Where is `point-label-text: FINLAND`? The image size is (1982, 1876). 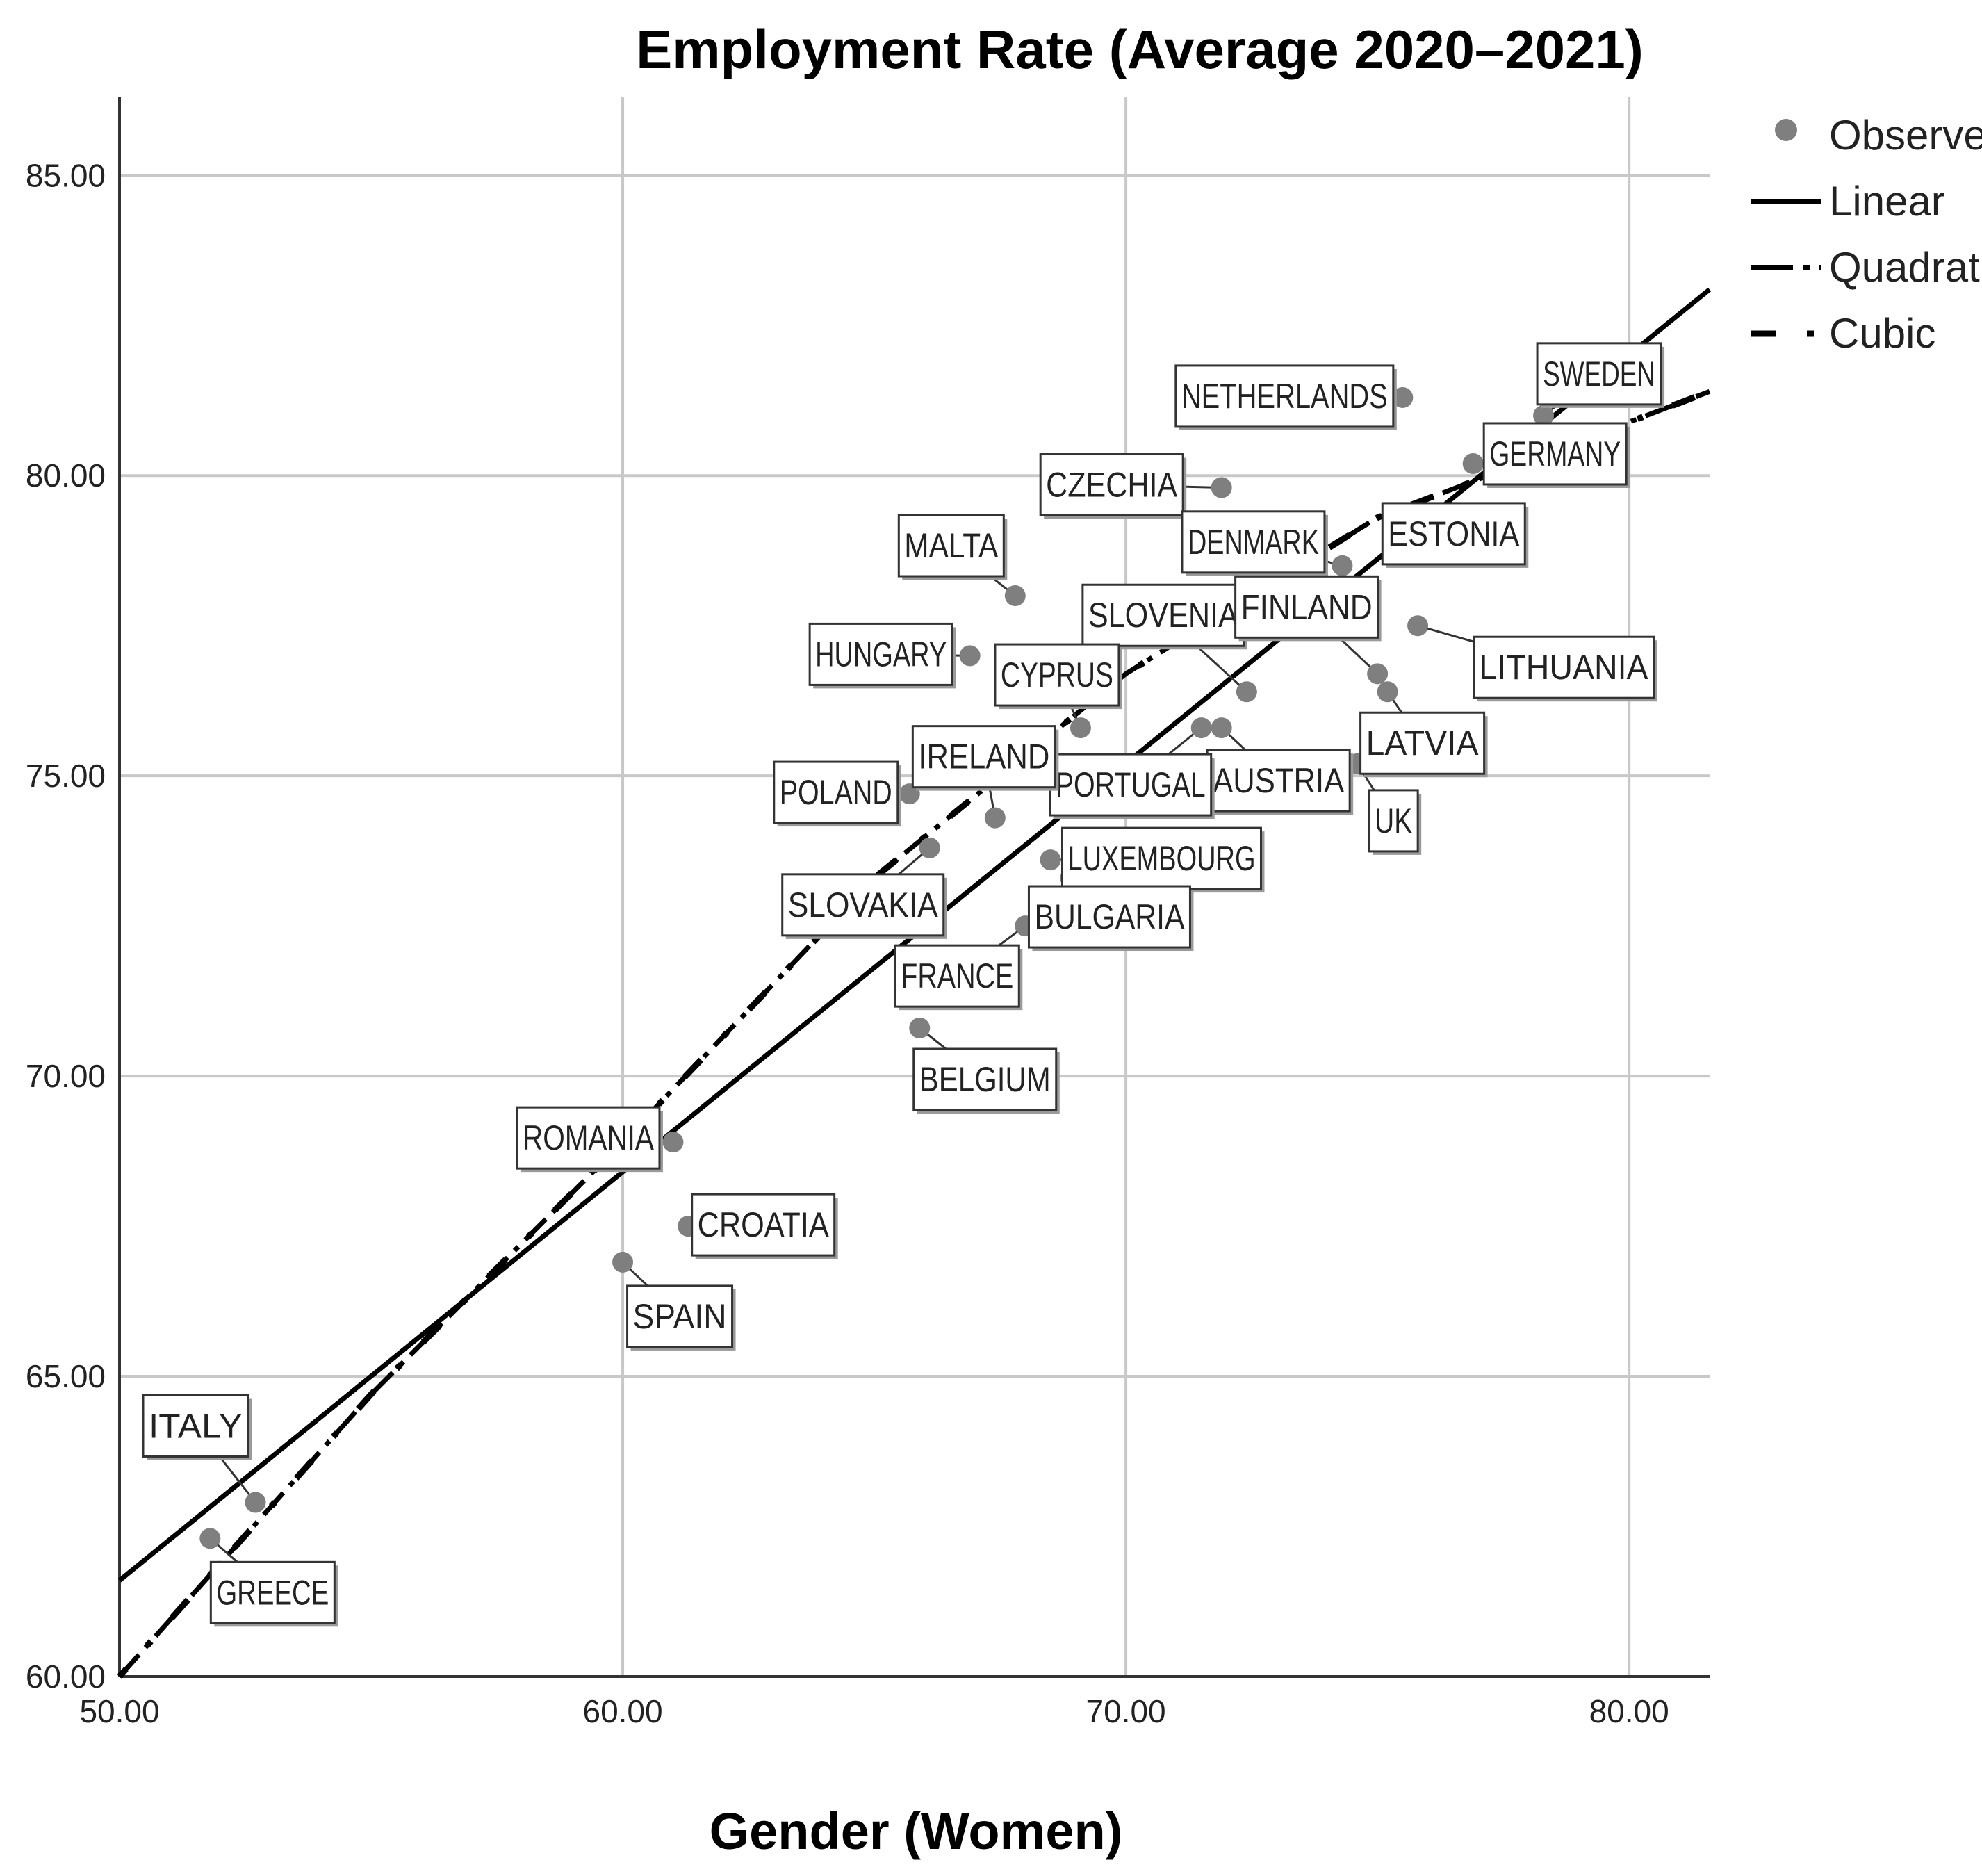 point-label-text: FINLAND is located at coordinates (1307, 606).